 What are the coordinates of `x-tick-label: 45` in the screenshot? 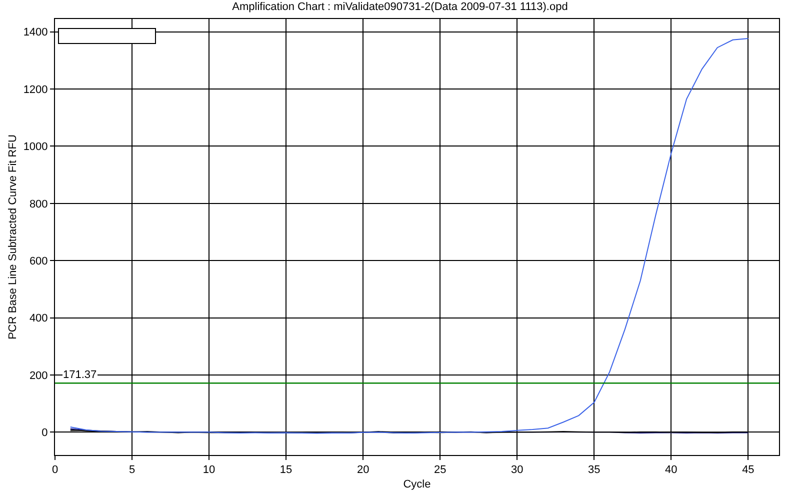 It's located at (748, 470).